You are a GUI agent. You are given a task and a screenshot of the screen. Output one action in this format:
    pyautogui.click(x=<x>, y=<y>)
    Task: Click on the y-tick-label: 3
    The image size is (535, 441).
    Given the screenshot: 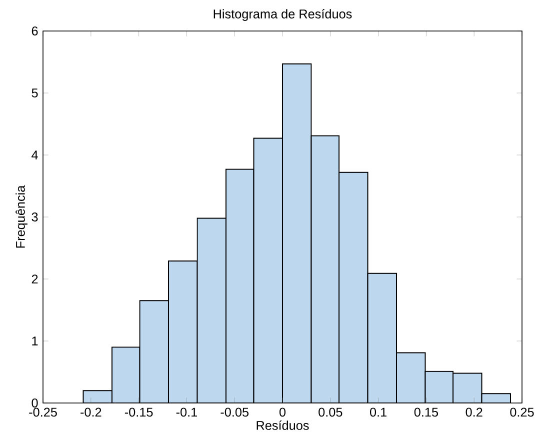 What is the action you would take?
    pyautogui.click(x=35, y=217)
    